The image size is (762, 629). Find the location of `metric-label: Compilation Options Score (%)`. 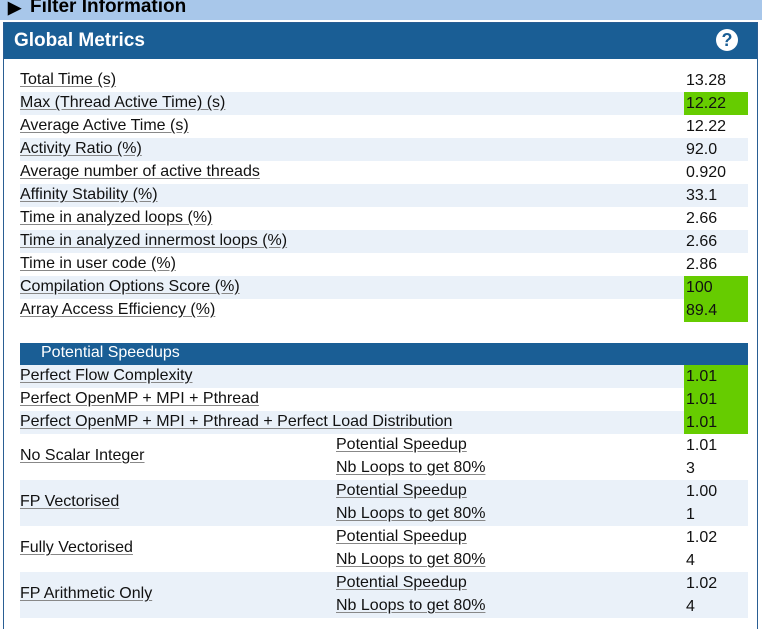

metric-label: Compilation Options Score (%) is located at coordinates (130, 286).